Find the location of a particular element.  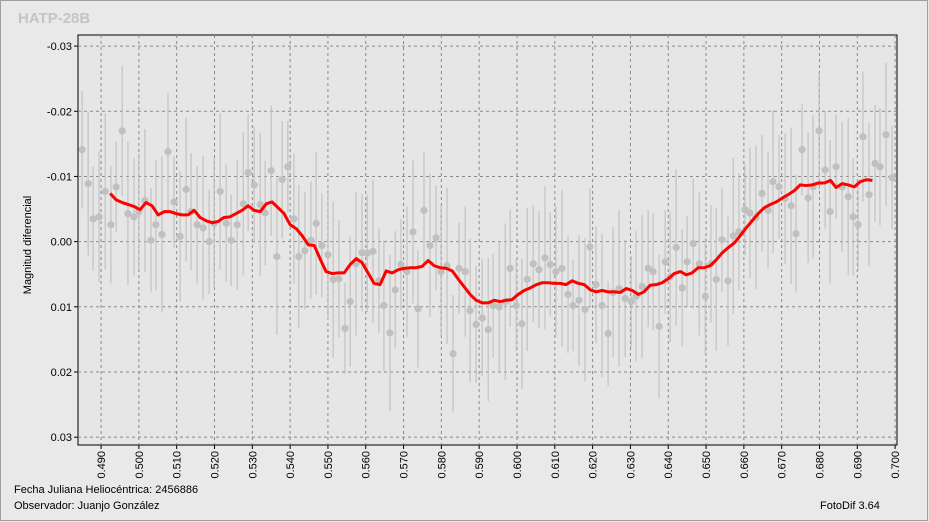

annotation: Fecha Juliana Heliocéntrica: 2456886 is located at coordinates (106, 490).